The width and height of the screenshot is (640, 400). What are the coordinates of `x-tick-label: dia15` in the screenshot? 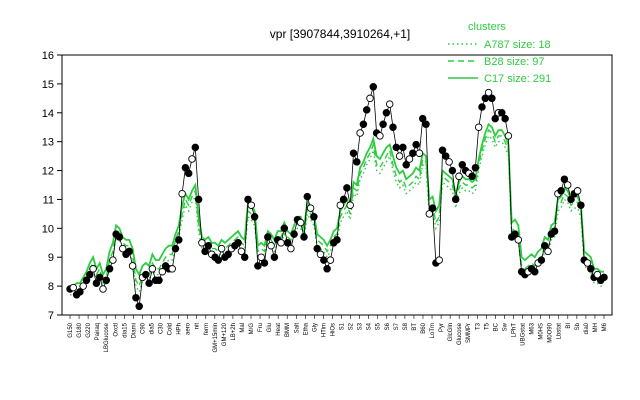 It's located at (125, 329).